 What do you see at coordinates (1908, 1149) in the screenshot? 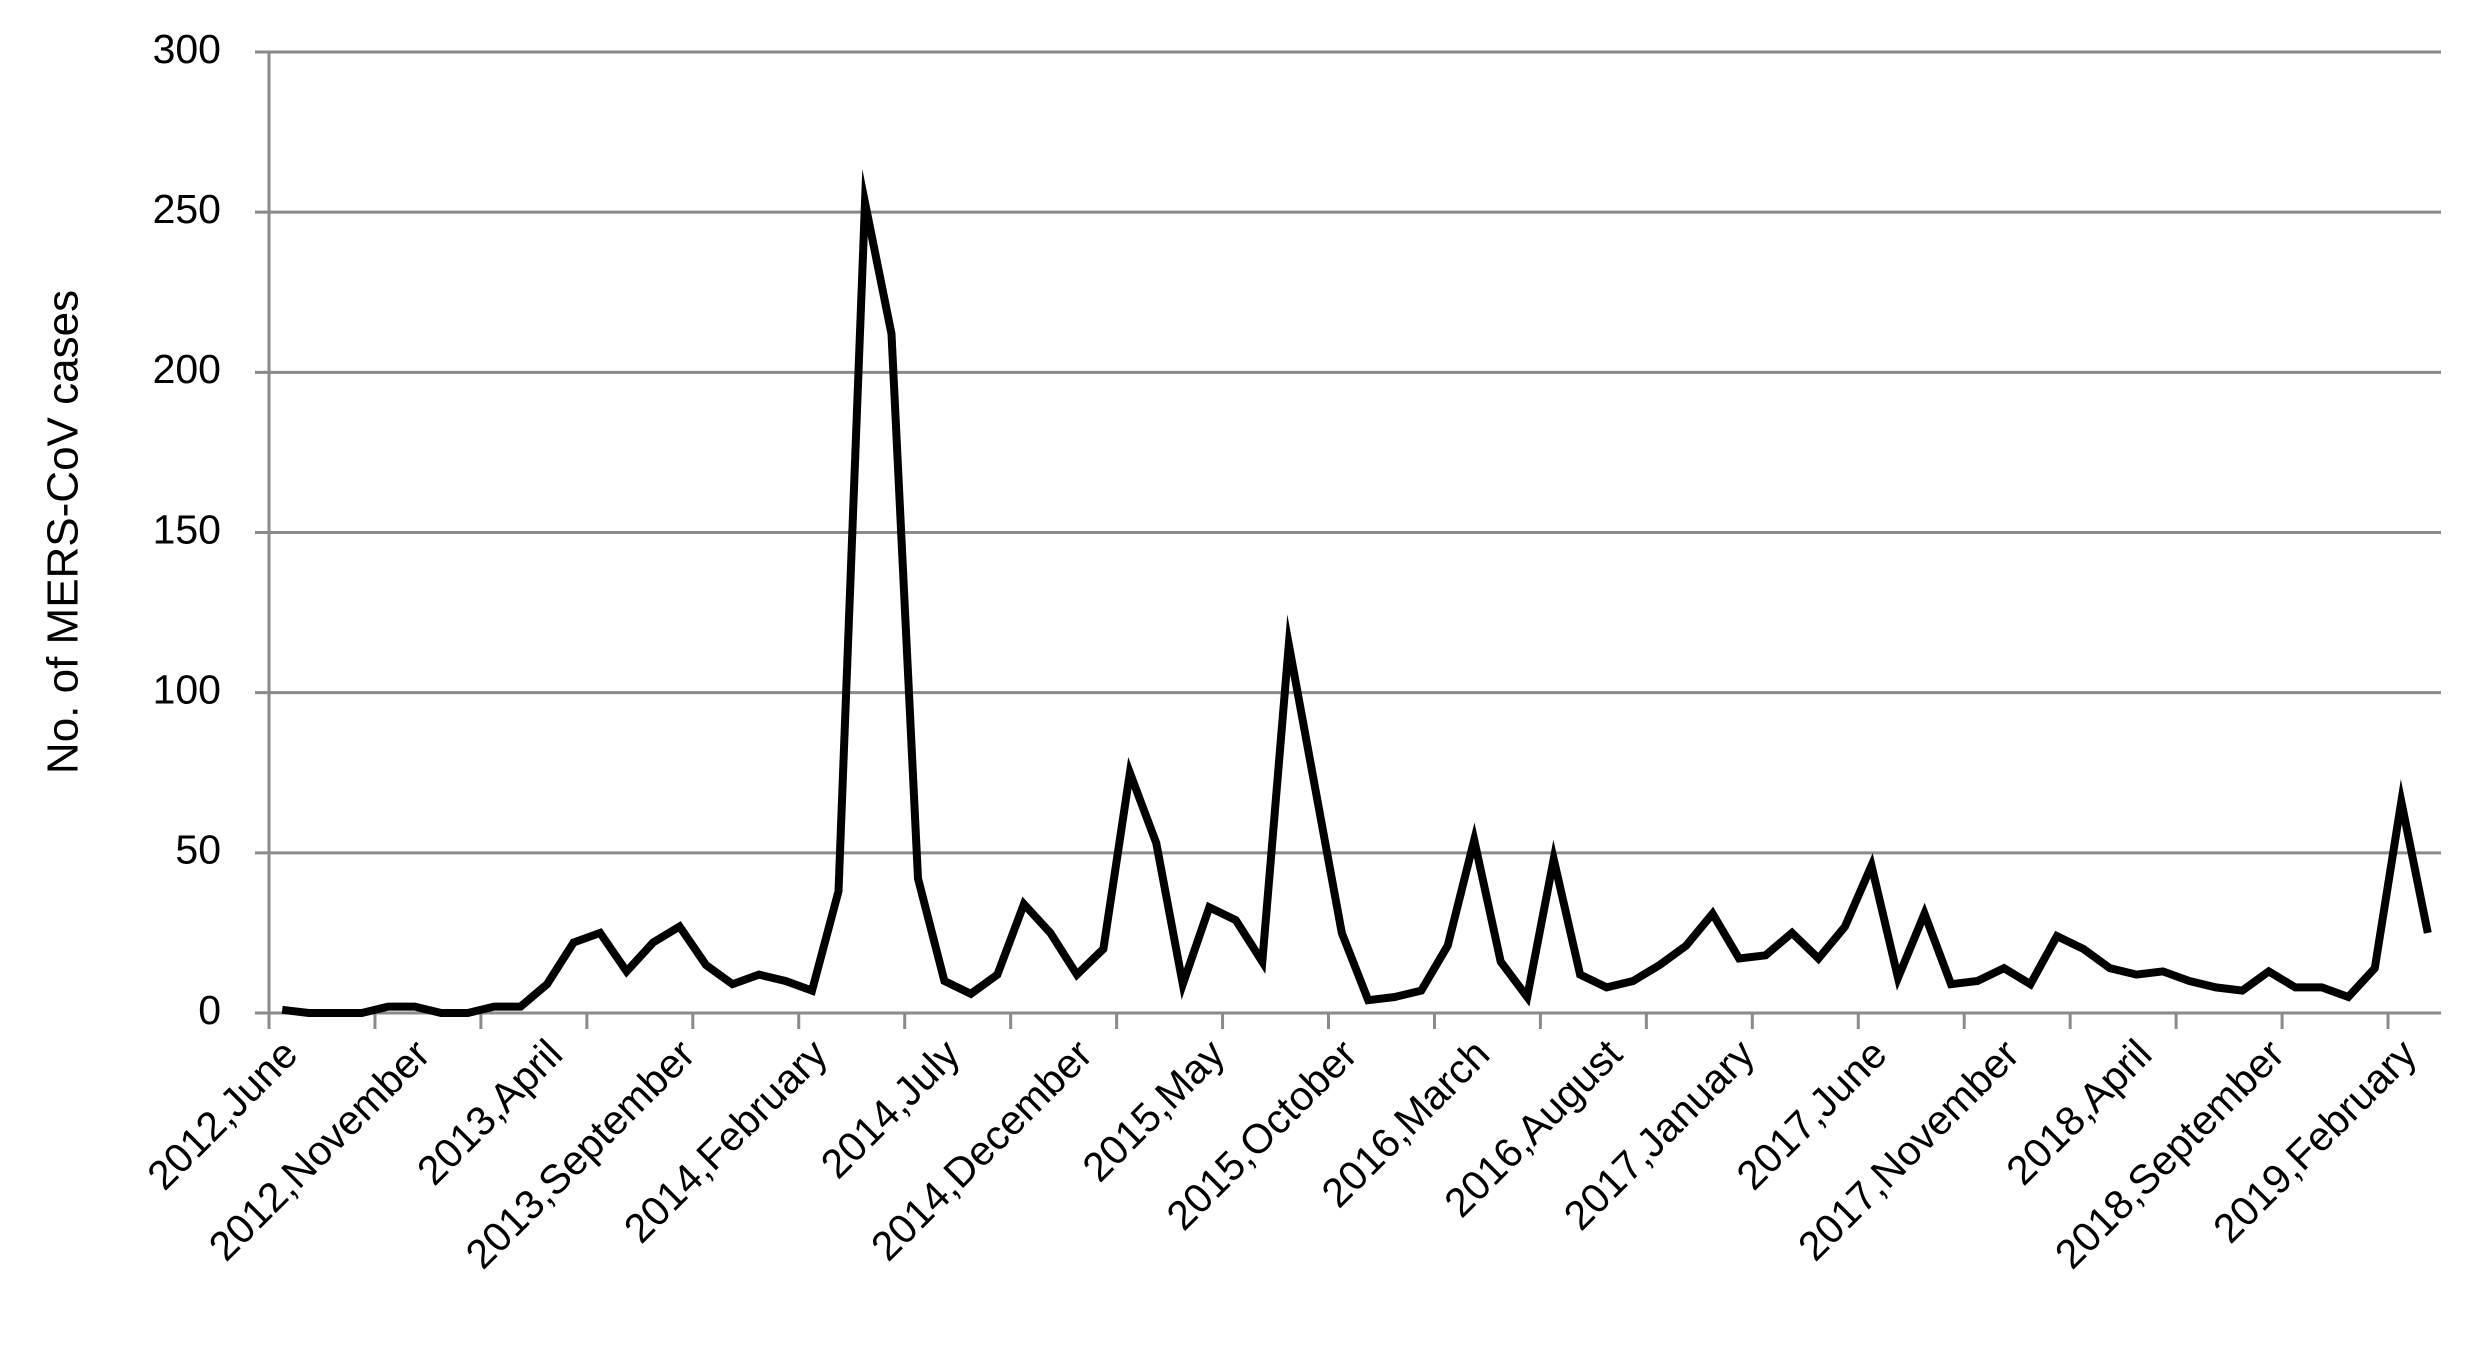
I see `x-tick-label: 2017,November` at bounding box center [1908, 1149].